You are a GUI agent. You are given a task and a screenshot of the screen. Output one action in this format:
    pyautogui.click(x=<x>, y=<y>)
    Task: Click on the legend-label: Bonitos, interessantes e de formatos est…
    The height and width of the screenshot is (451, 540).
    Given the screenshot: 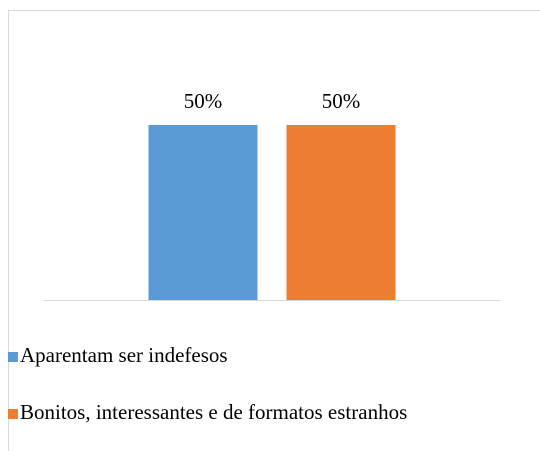 What is the action you would take?
    pyautogui.click(x=213, y=412)
    